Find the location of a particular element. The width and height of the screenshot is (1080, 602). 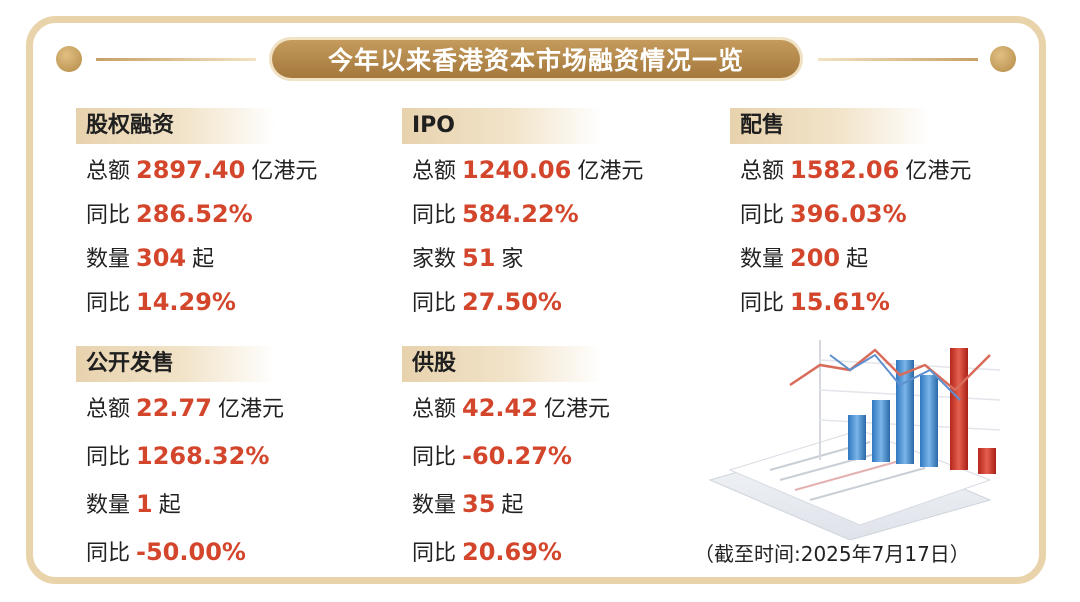

stat-row: 同比 1268.32% is located at coordinates (180, 456).